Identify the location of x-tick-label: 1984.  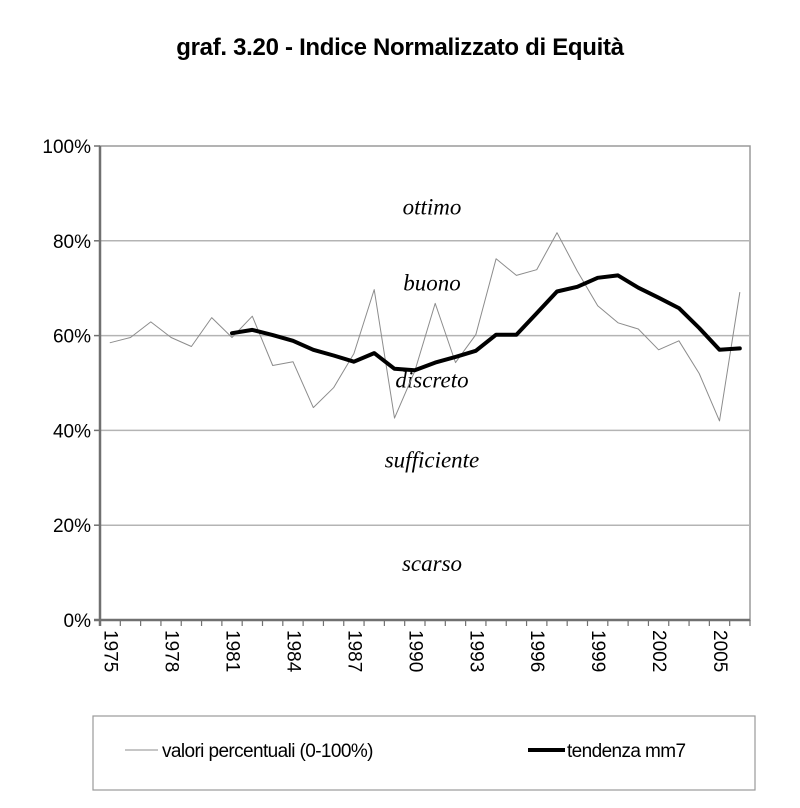
(292, 651).